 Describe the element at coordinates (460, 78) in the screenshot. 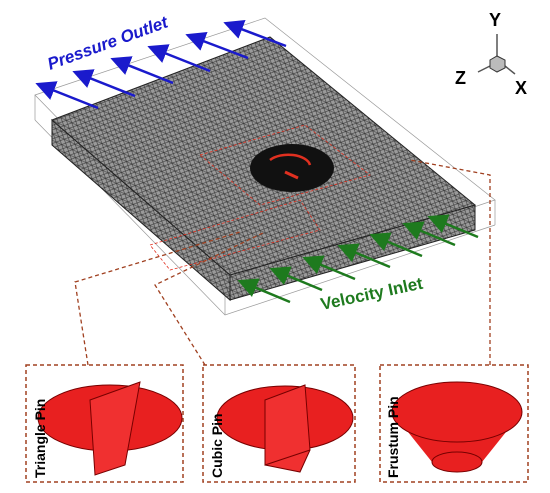

I see `axis-z: Z` at that location.